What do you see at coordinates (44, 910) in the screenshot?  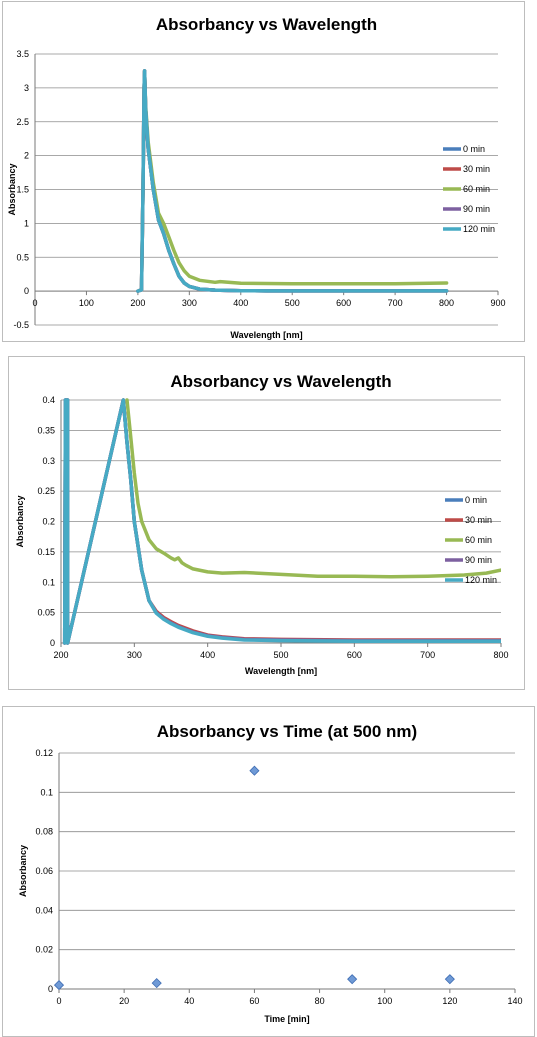 I see `y-tick-label: 0.04` at bounding box center [44, 910].